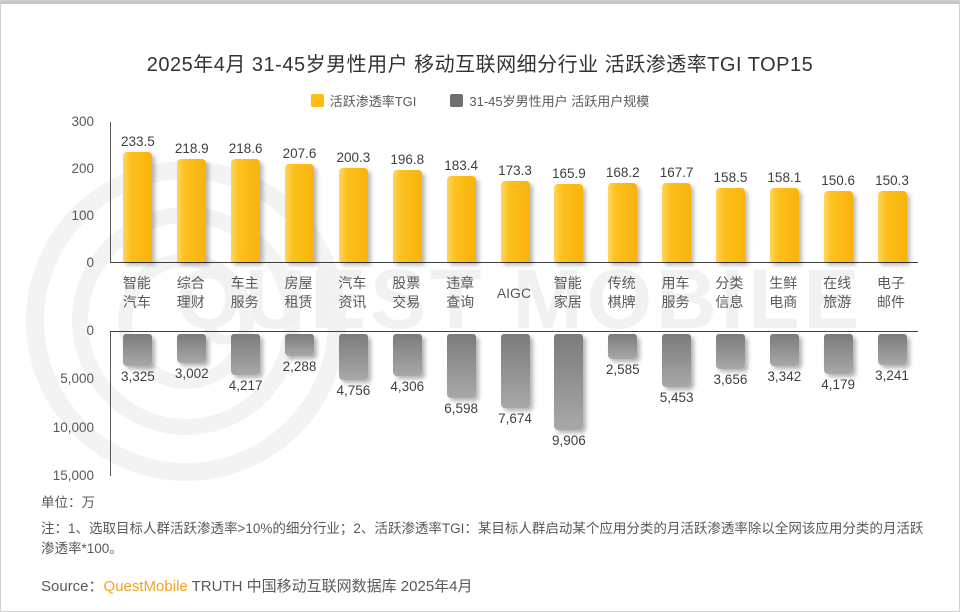  Describe the element at coordinates (784, 177) in the screenshot. I see `tgi-value-label: 158.1` at that location.